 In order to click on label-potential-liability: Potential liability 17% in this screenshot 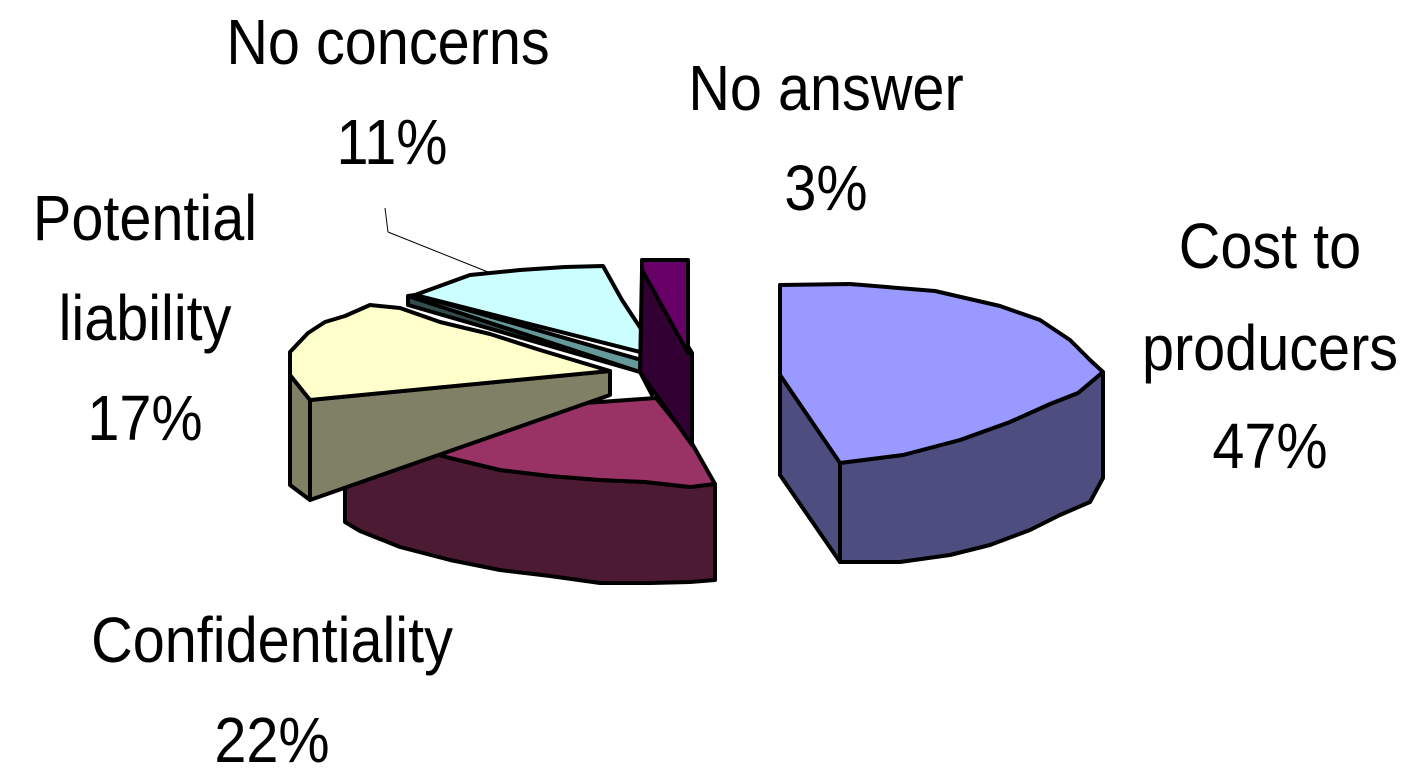, I will do `click(145, 317)`.